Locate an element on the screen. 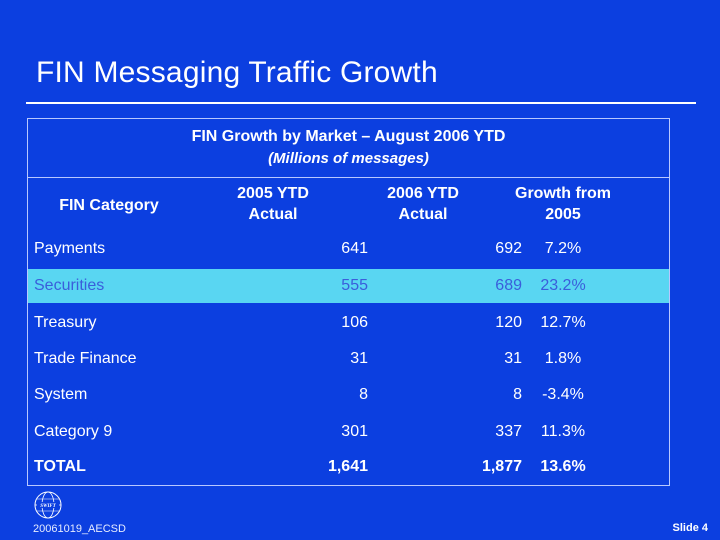  row-2006-value: 337 is located at coordinates (508, 431).